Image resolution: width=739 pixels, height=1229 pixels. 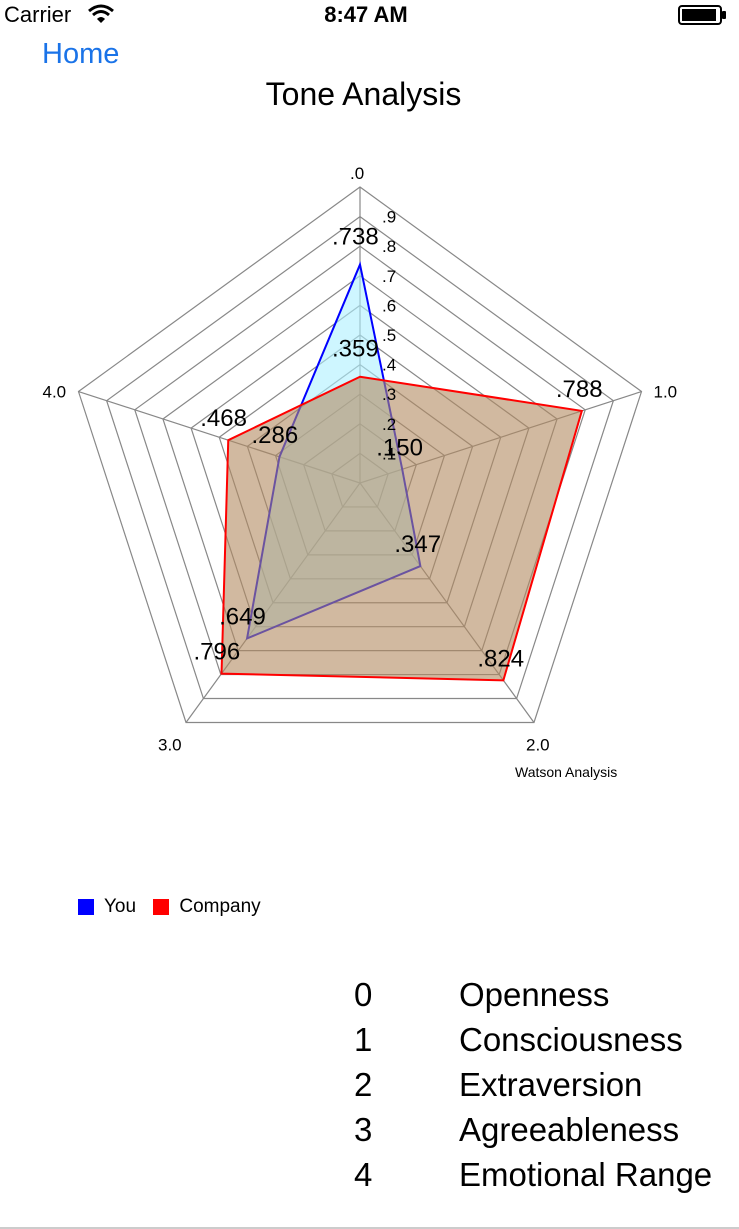 What do you see at coordinates (566, 772) in the screenshot?
I see `chart-description: Watson Analysis` at bounding box center [566, 772].